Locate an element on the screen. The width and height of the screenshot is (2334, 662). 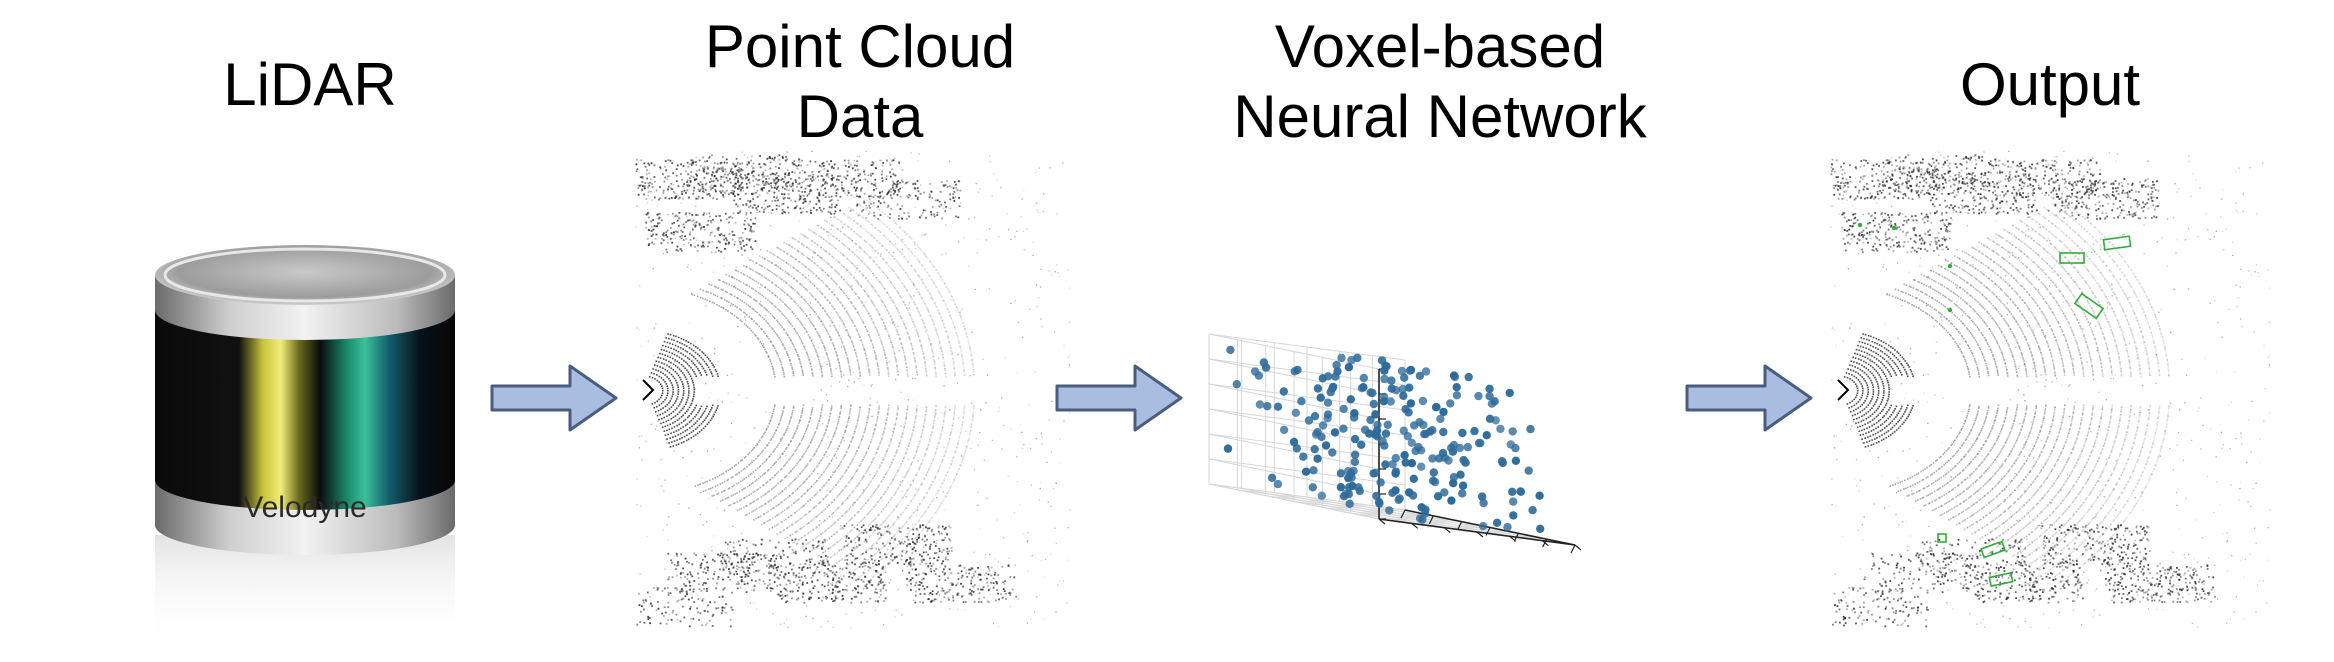
point-cloud-image is located at coordinates (852, 390).